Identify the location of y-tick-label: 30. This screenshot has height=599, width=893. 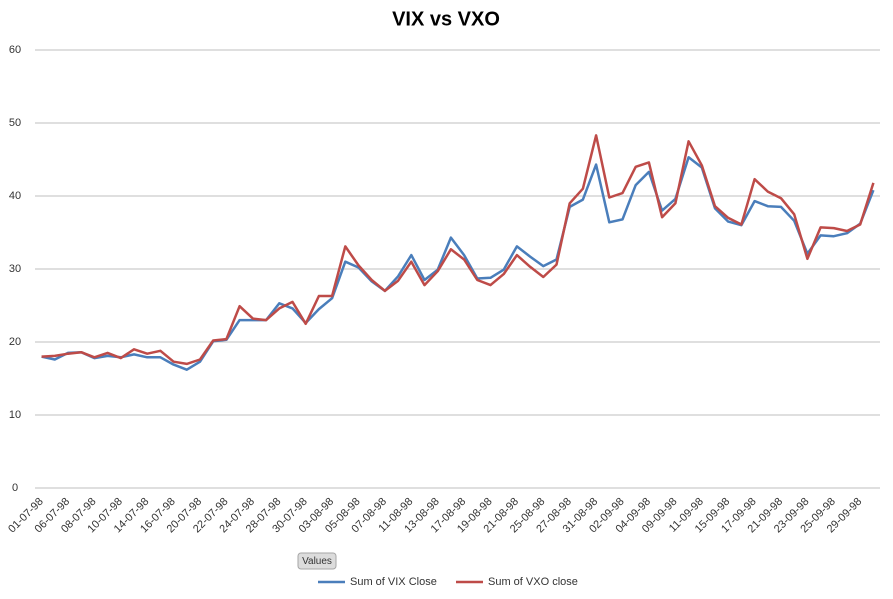
(15, 269).